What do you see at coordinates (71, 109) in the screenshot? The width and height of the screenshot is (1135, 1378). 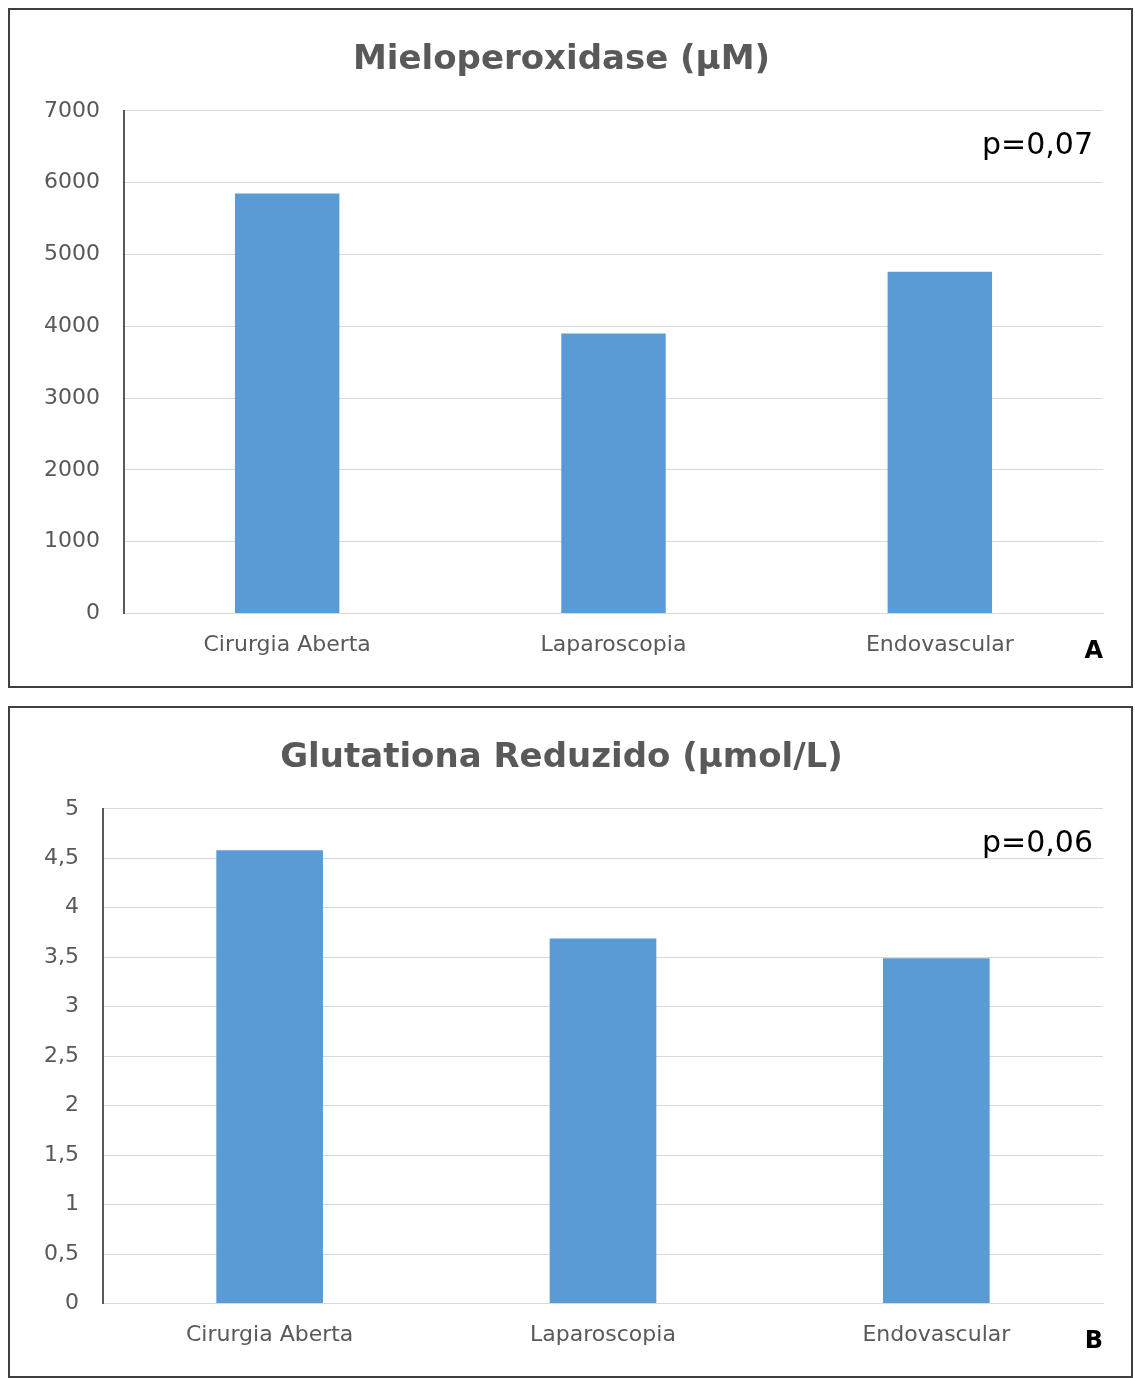 I see `y-tick-label: 7000` at bounding box center [71, 109].